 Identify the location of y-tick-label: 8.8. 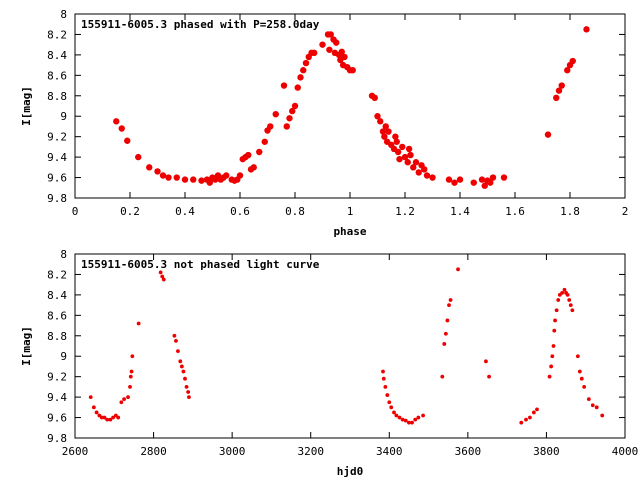
(57, 96).